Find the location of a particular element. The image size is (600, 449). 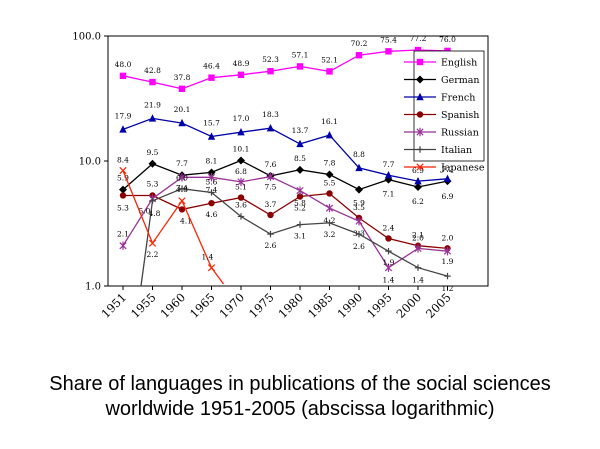

data-label: 6.0 is located at coordinates (182, 178).